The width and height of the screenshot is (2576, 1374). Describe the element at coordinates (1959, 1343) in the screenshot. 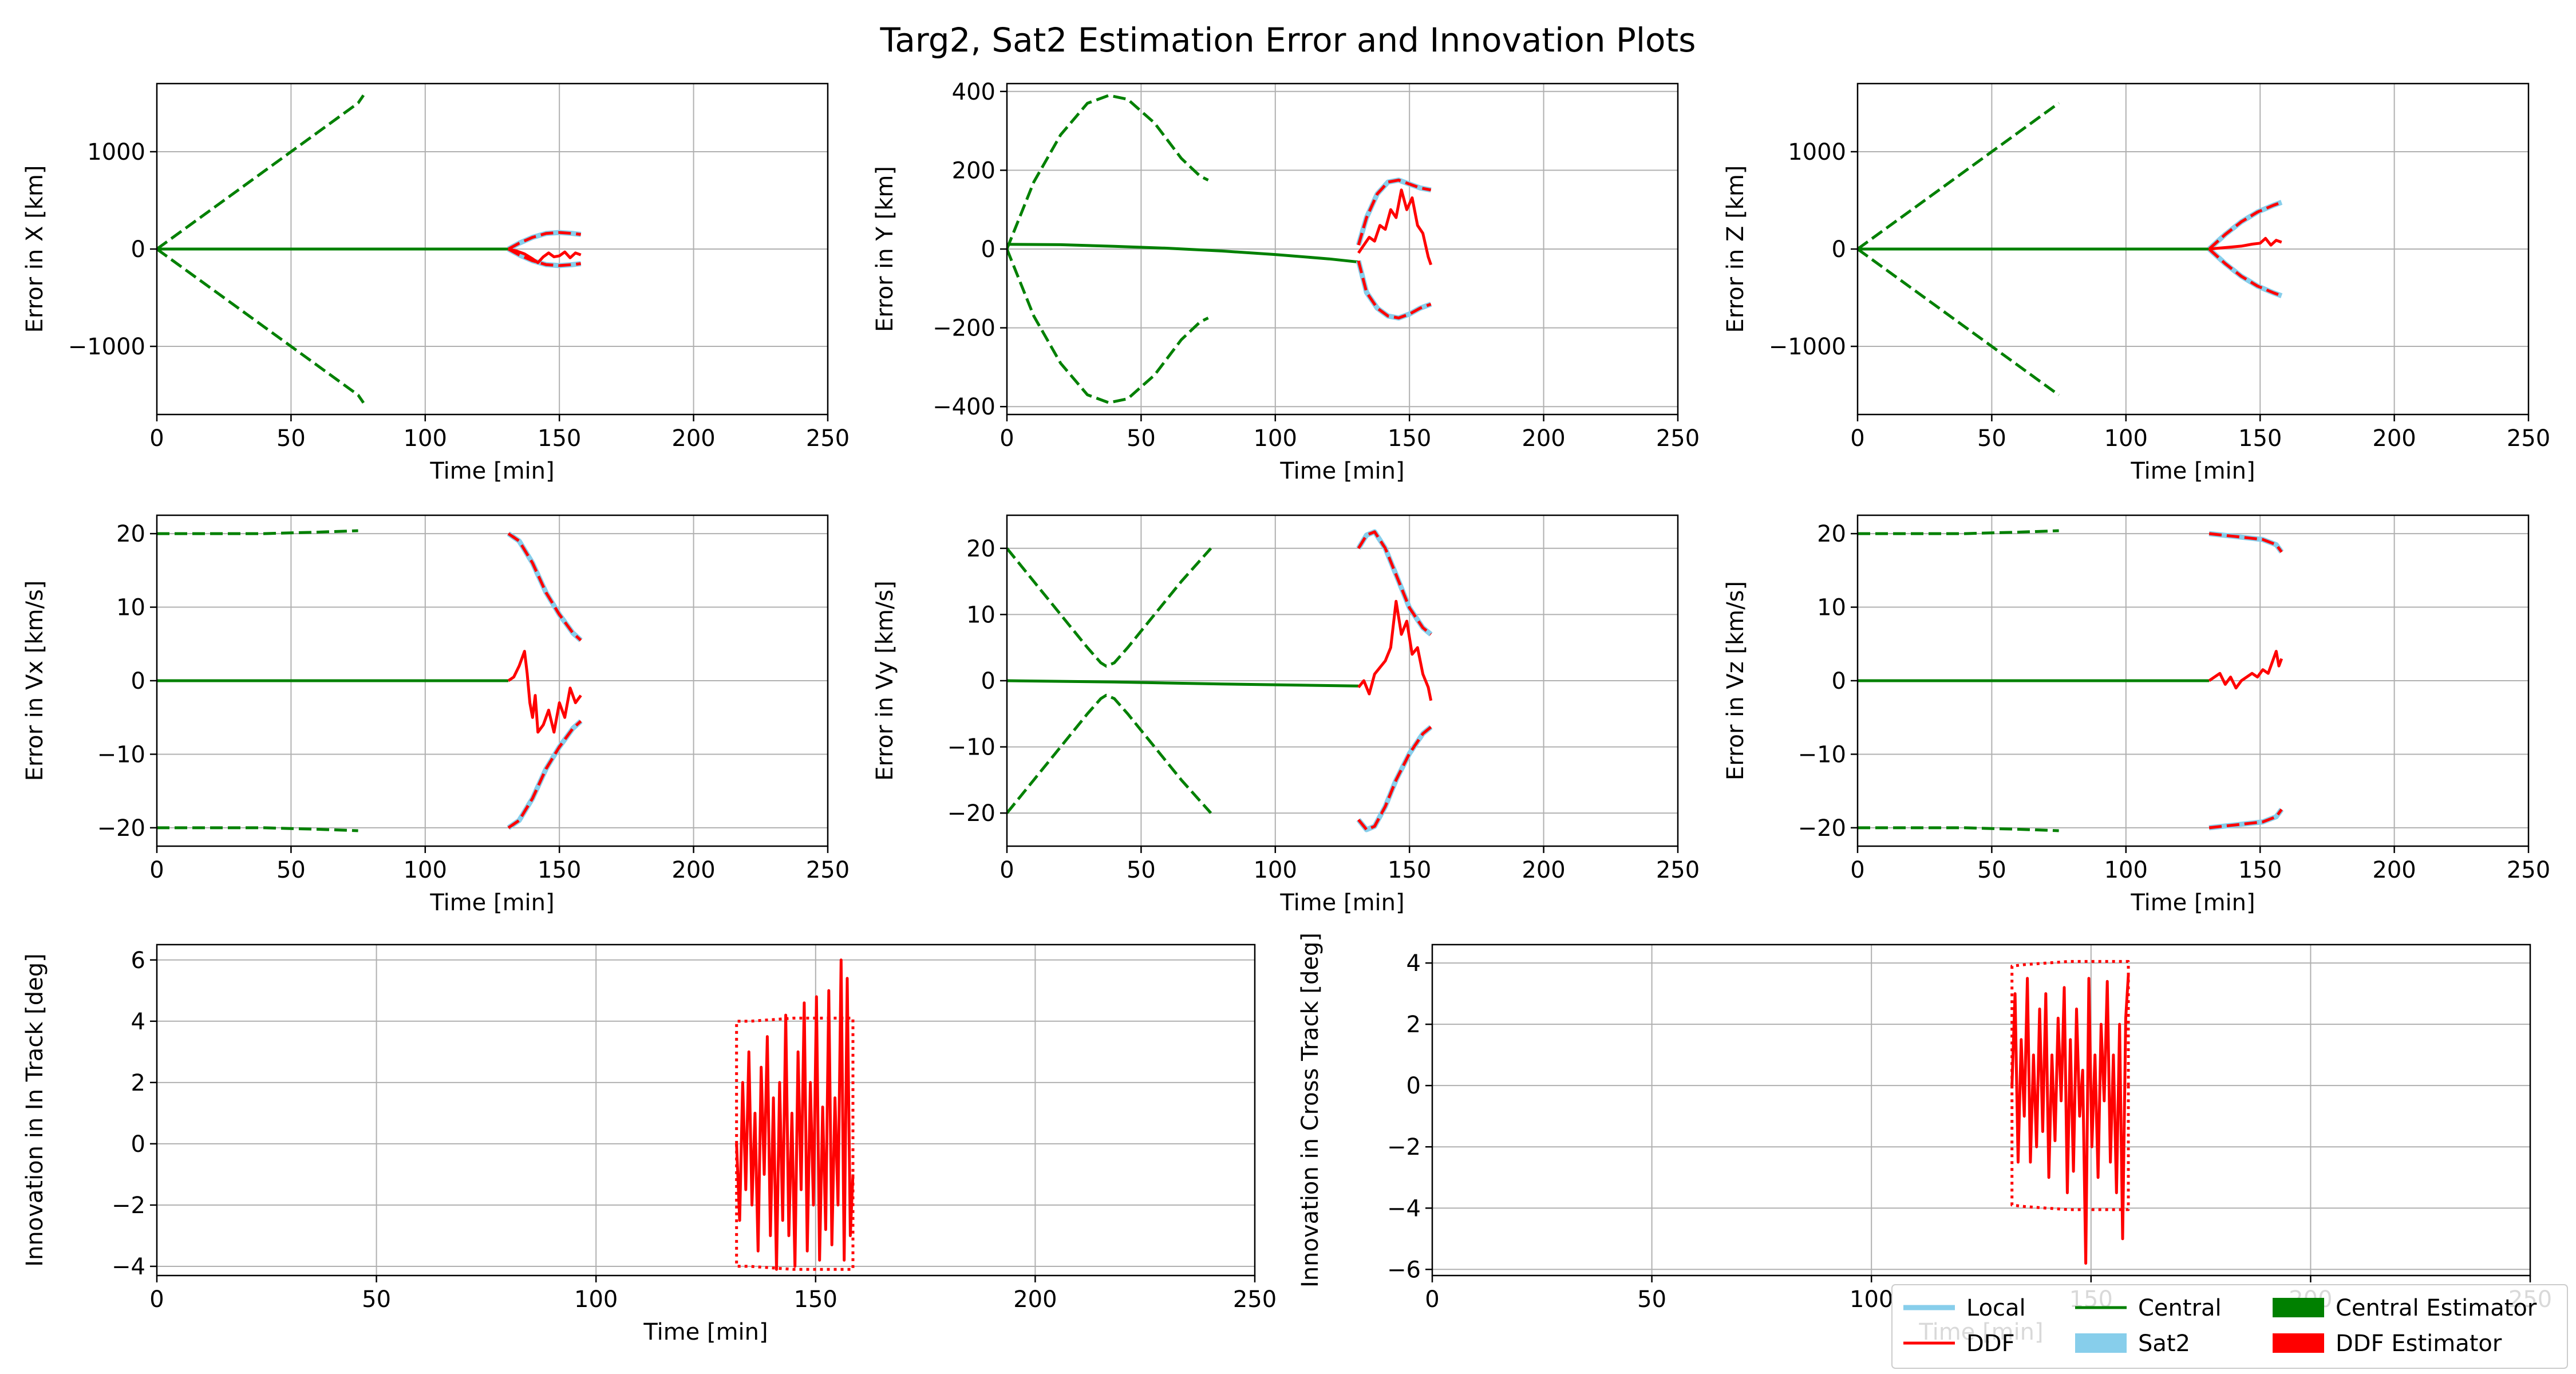

I see `legend-item-ddf: DDF` at that location.